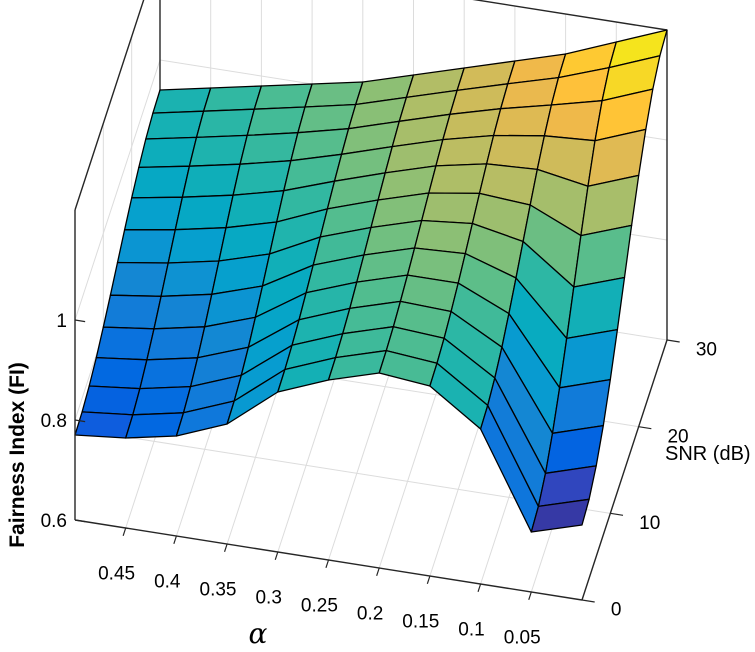  What do you see at coordinates (522, 638) in the screenshot?
I see `x-tick-label: 0.05` at bounding box center [522, 638].